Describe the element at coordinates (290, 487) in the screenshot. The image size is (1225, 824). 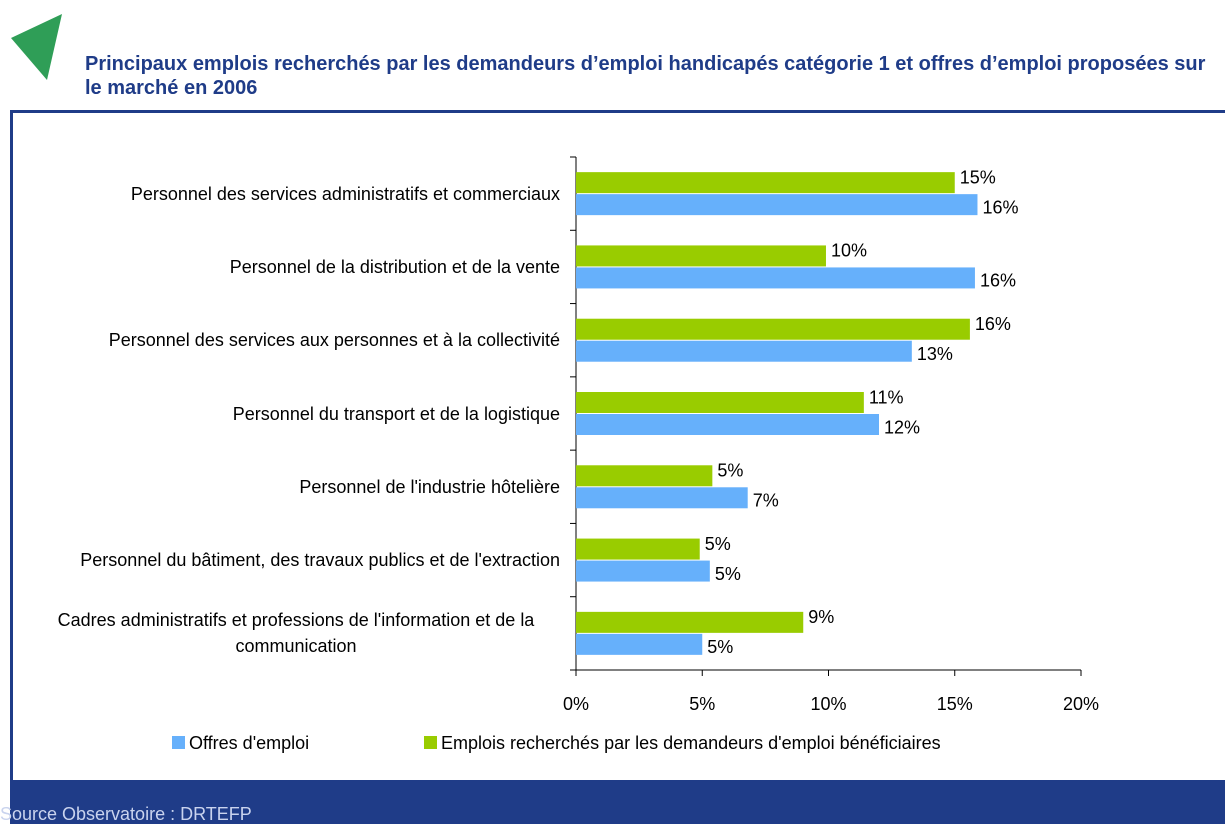
I see `category-label-box: Personnel de l'industrie hôtelière` at that location.